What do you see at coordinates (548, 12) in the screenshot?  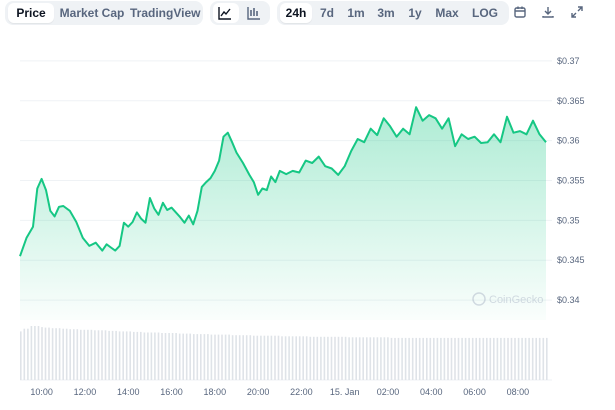 I see `download-icon` at bounding box center [548, 12].